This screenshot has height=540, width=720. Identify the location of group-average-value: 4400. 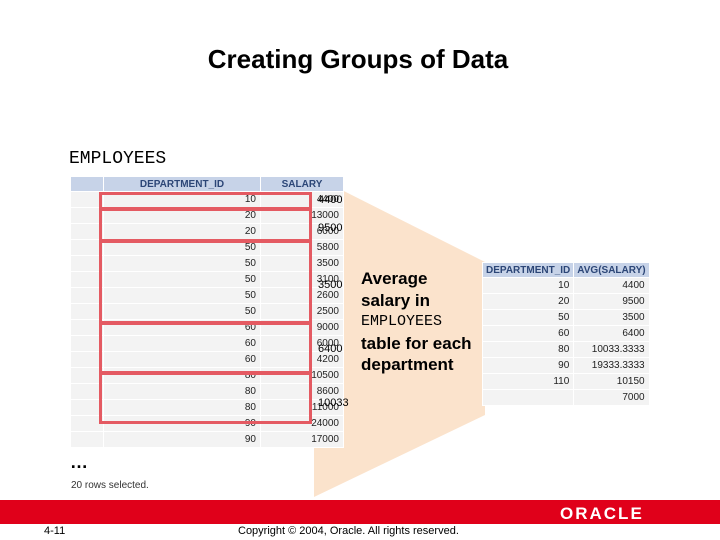
(330, 200).